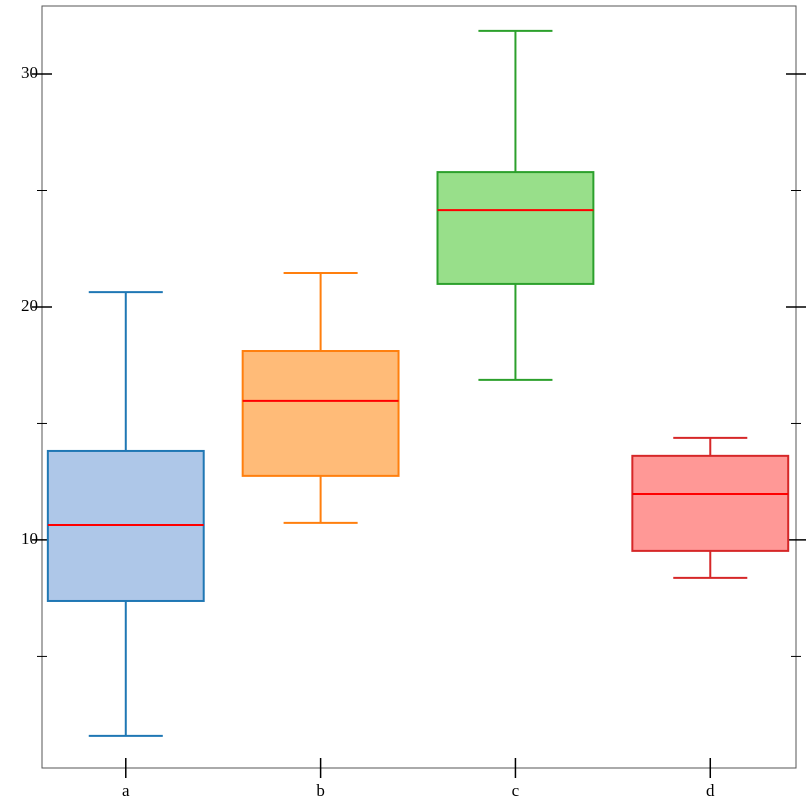 This screenshot has height=812, width=812. I want to click on x-tick-label: d, so click(710, 790).